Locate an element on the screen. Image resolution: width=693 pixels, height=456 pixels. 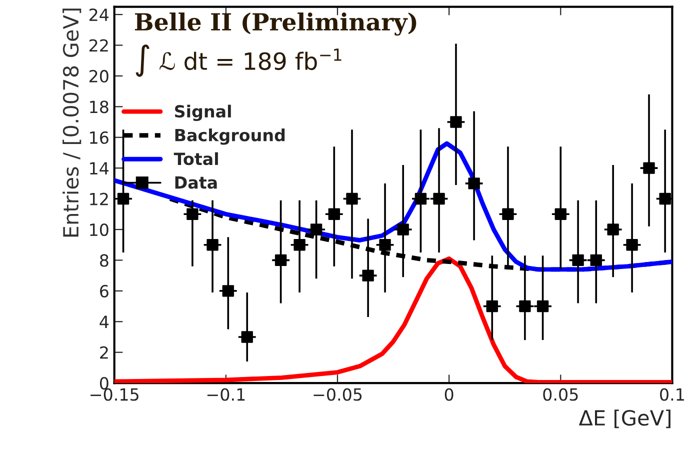
x-tick-label: 0.1 is located at coordinates (672, 394).